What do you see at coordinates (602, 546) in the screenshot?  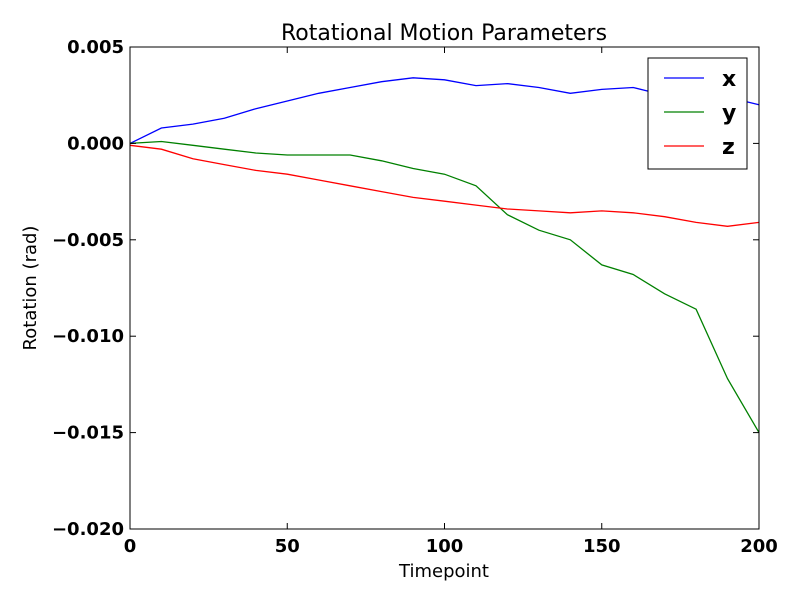 I see `x-tick-label: 150` at bounding box center [602, 546].